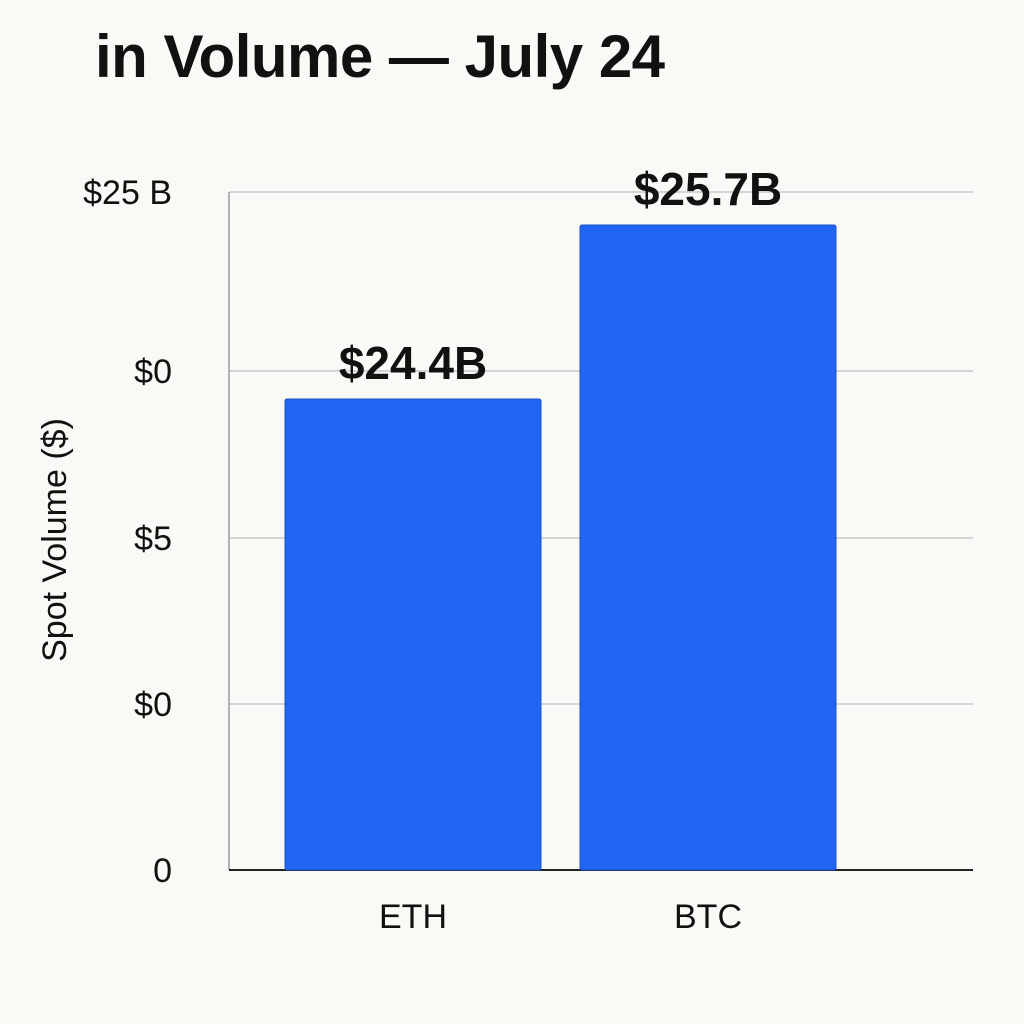  I want to click on x-tick-label: ETH, so click(413, 917).